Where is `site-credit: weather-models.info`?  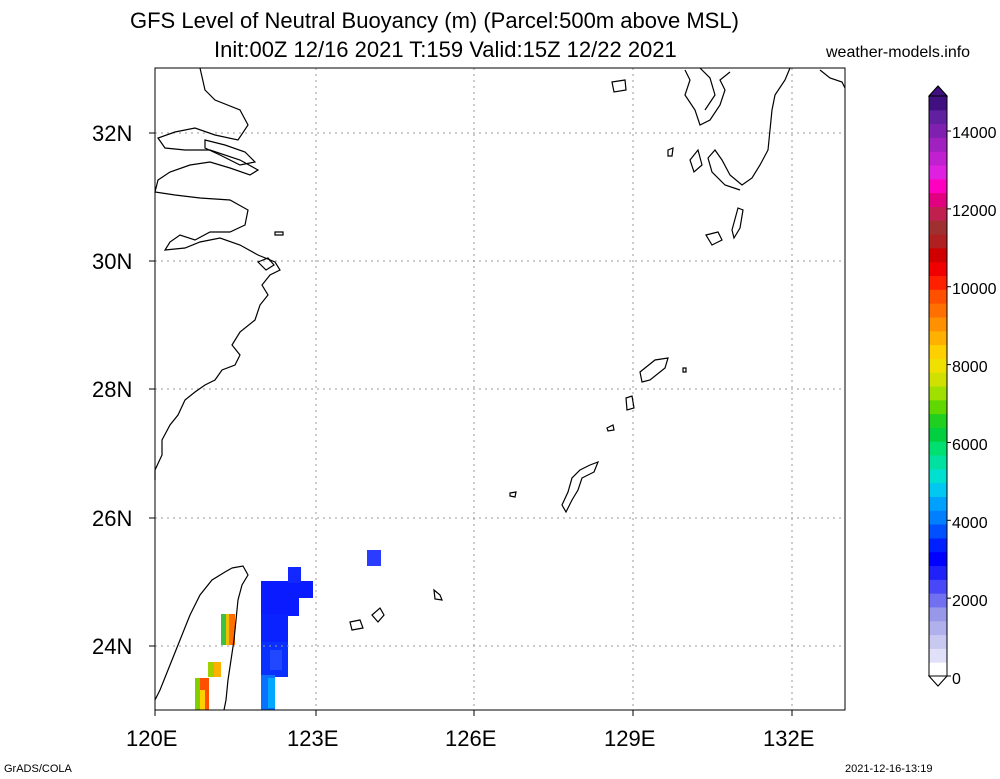 site-credit: weather-models.info is located at coordinates (898, 52).